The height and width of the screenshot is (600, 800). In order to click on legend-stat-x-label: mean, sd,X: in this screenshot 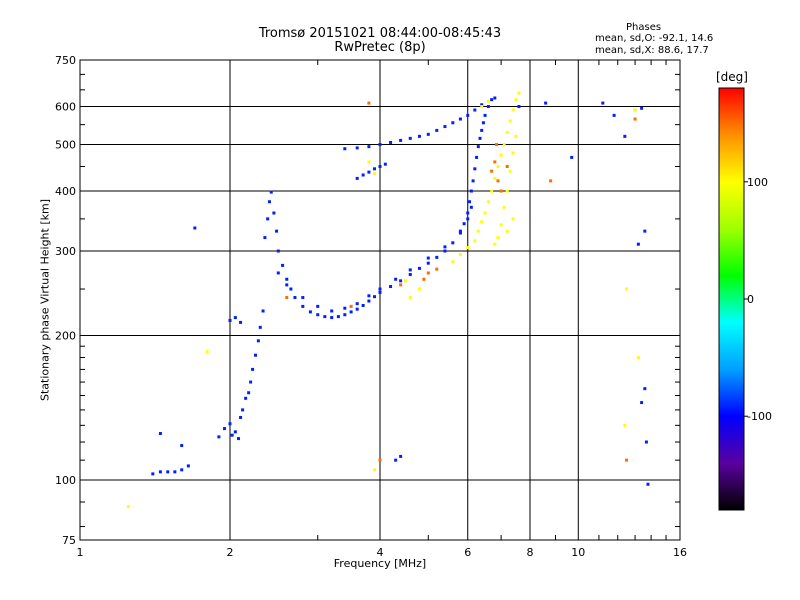, I will do `click(625, 50)`.